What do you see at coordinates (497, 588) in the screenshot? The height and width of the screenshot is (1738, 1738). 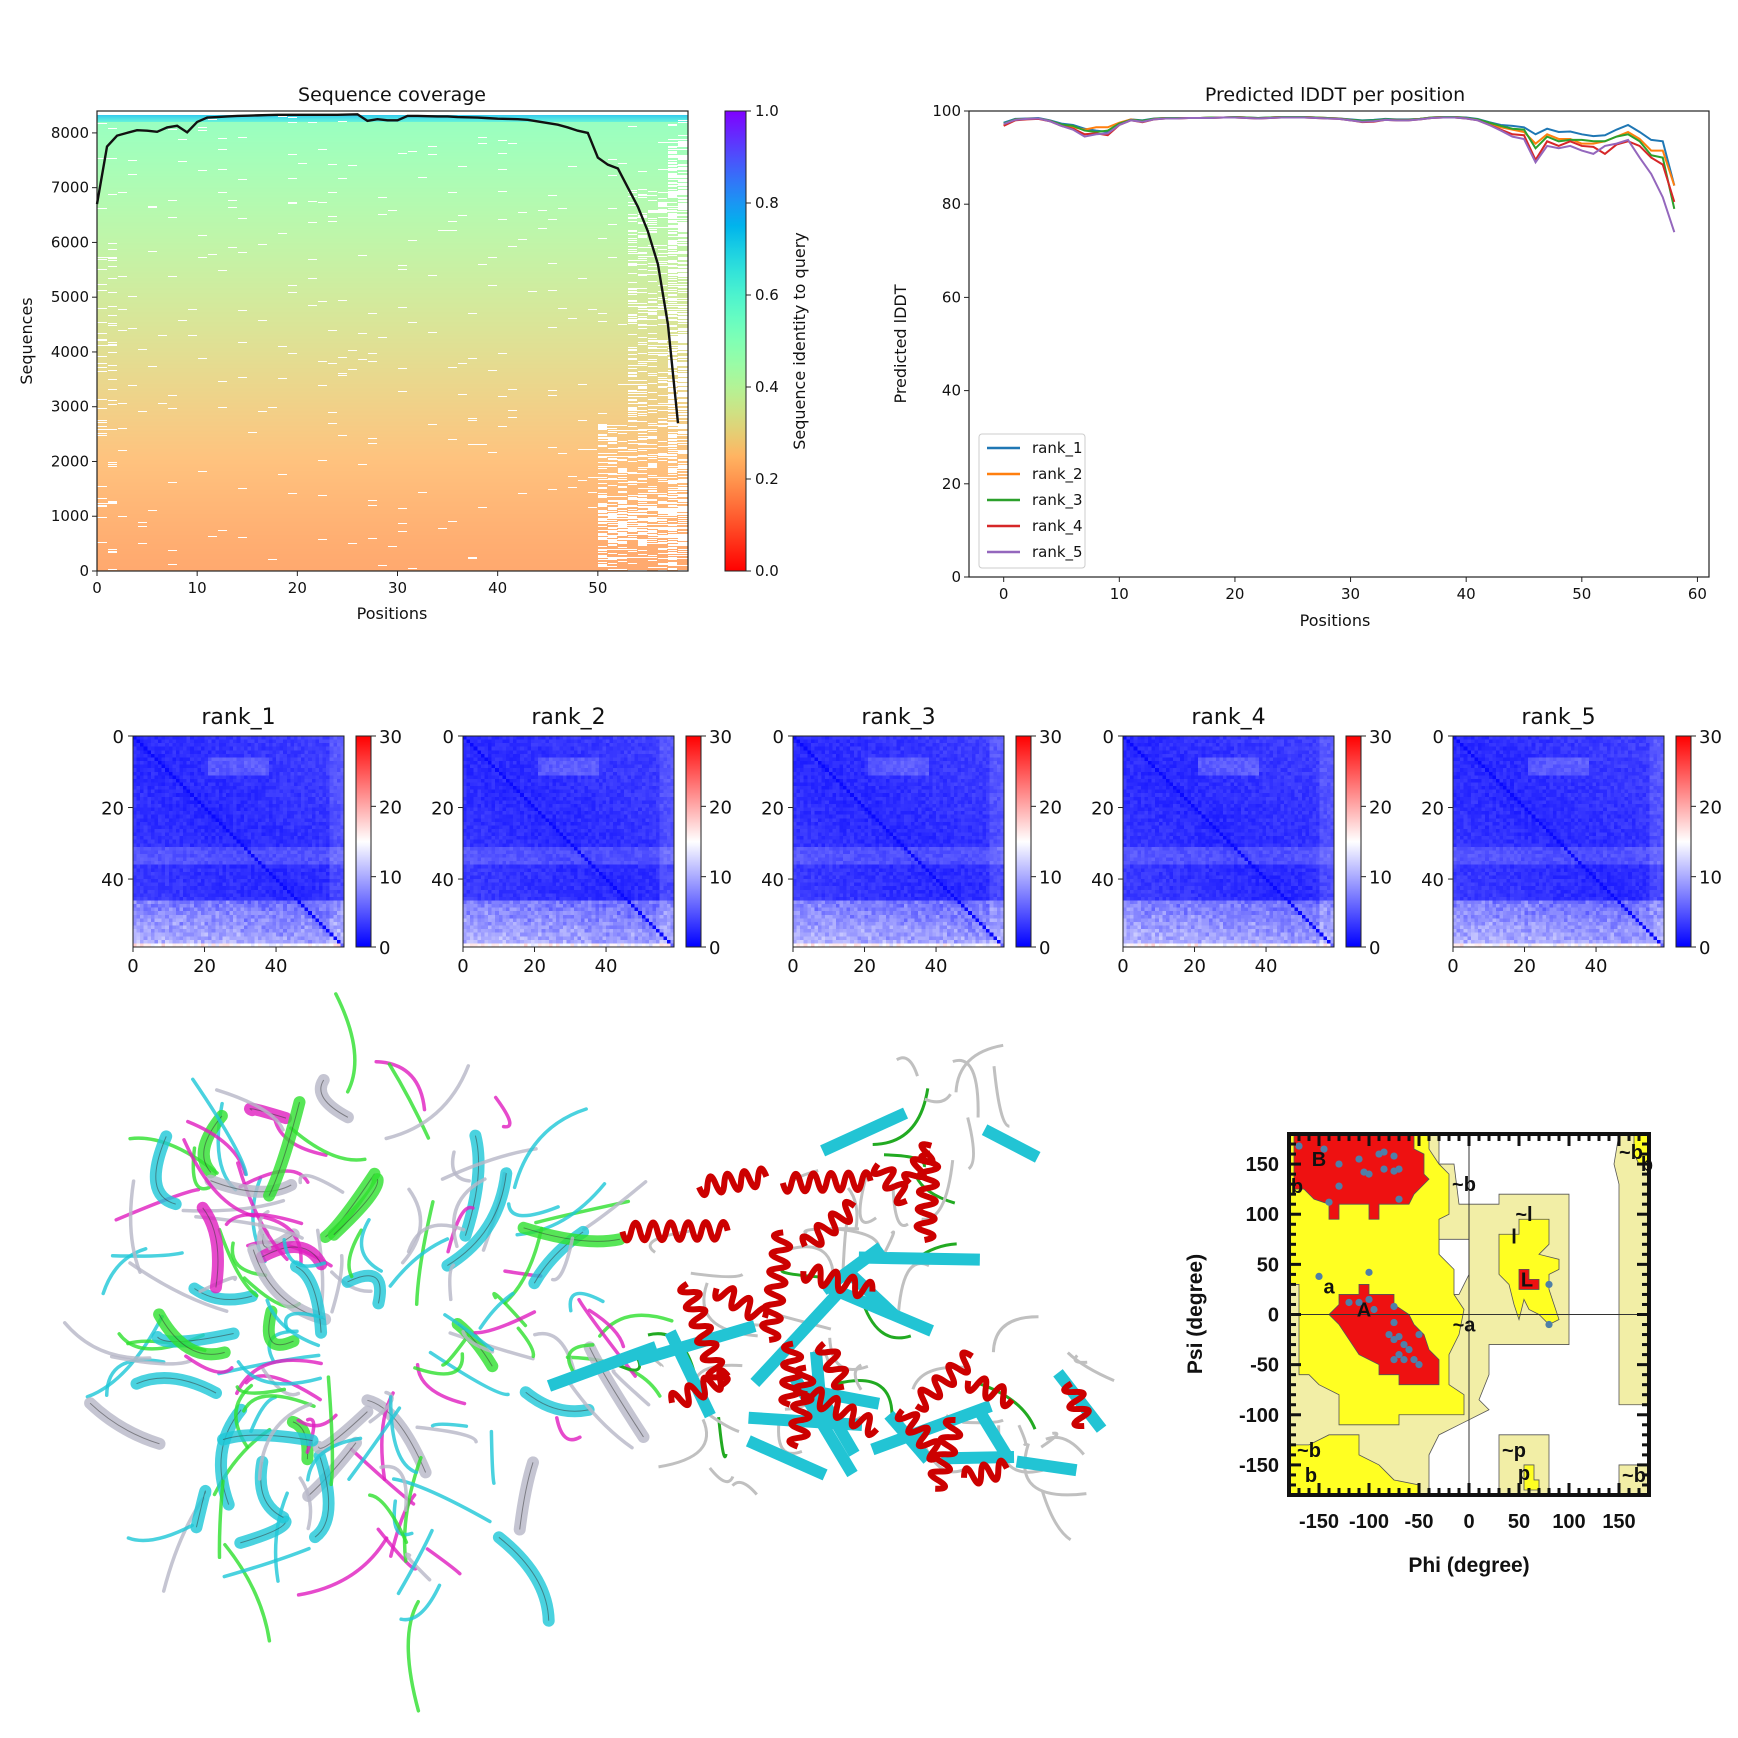 I see `coverage-xtick-label: 40` at bounding box center [497, 588].